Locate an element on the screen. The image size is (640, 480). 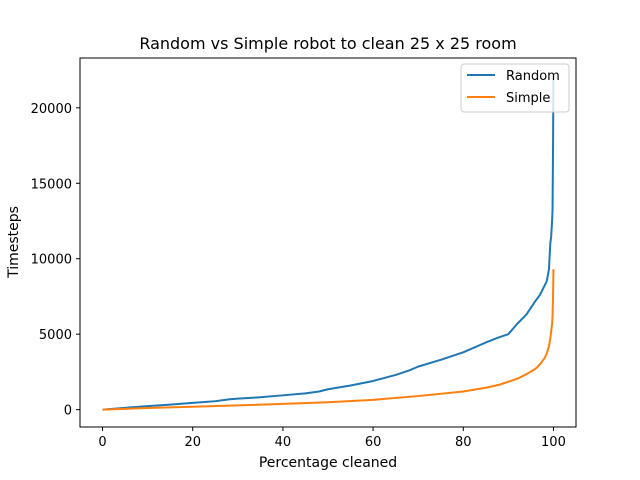
x-tick-label: 100 is located at coordinates (553, 442).